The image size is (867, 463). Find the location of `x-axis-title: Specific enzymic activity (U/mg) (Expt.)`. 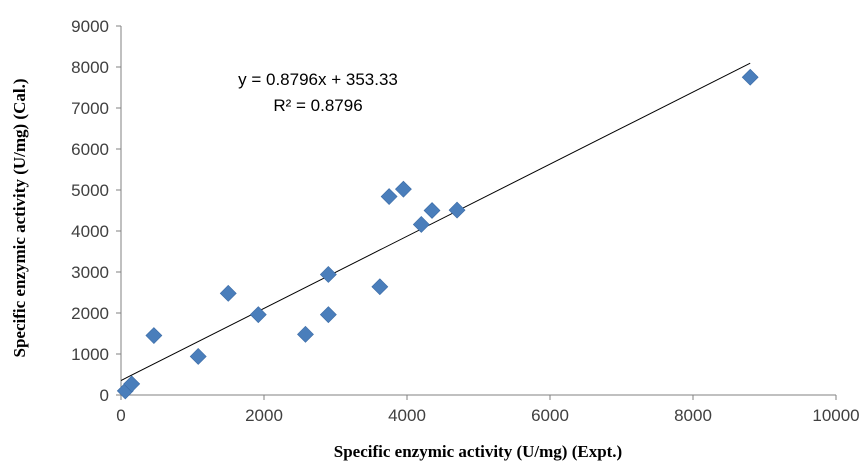

x-axis-title: Specific enzymic activity (U/mg) (Expt.) is located at coordinates (478, 451).